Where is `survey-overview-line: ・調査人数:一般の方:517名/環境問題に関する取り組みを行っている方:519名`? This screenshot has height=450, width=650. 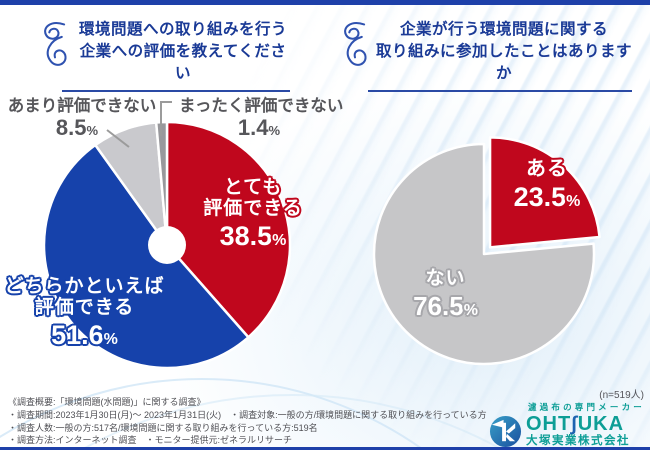
survey-overview-line: ・調査人数:一般の方:517名/環境問題に関する取り組みを行っている方:519名 is located at coordinates (163, 427).